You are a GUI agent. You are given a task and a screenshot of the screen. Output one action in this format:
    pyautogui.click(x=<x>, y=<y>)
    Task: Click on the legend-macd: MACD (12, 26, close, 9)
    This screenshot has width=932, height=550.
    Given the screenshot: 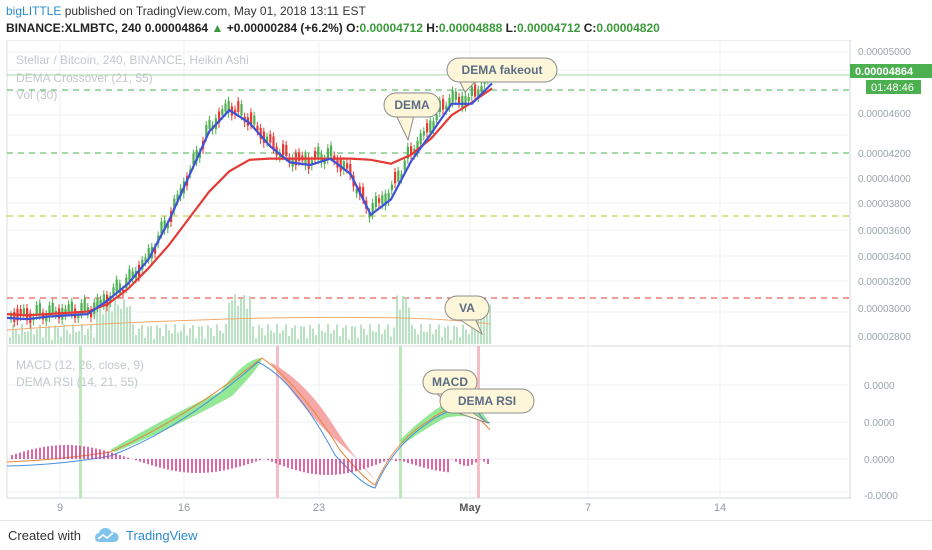 What is the action you would take?
    pyautogui.click(x=80, y=365)
    